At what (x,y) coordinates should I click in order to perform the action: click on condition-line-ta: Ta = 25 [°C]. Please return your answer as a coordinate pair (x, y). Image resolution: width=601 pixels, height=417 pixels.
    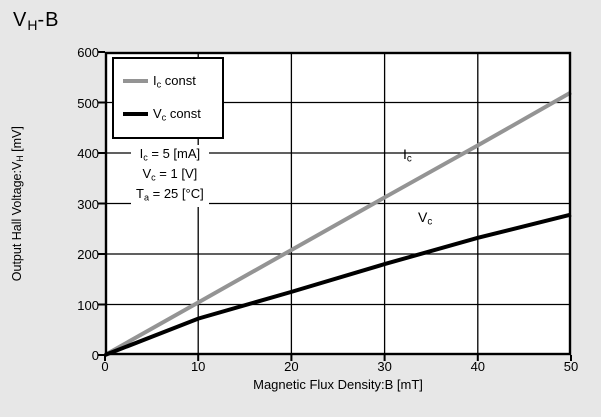
    Looking at the image, I should click on (170, 196).